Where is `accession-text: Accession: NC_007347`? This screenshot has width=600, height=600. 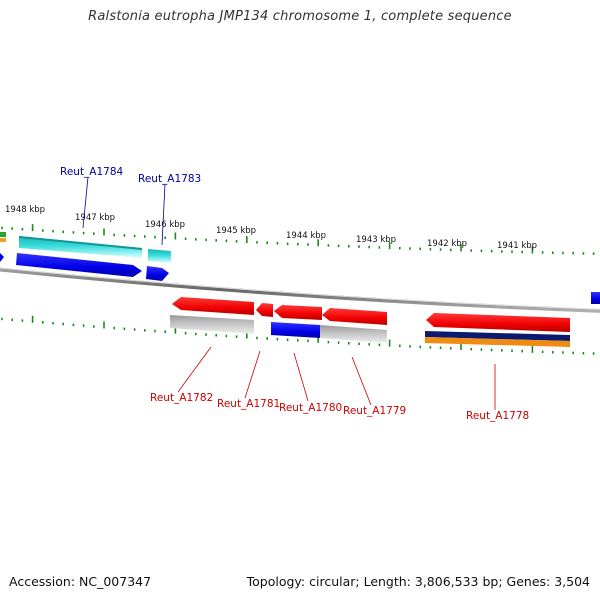 accession-text: Accession: NC_007347 is located at coordinates (80, 581).